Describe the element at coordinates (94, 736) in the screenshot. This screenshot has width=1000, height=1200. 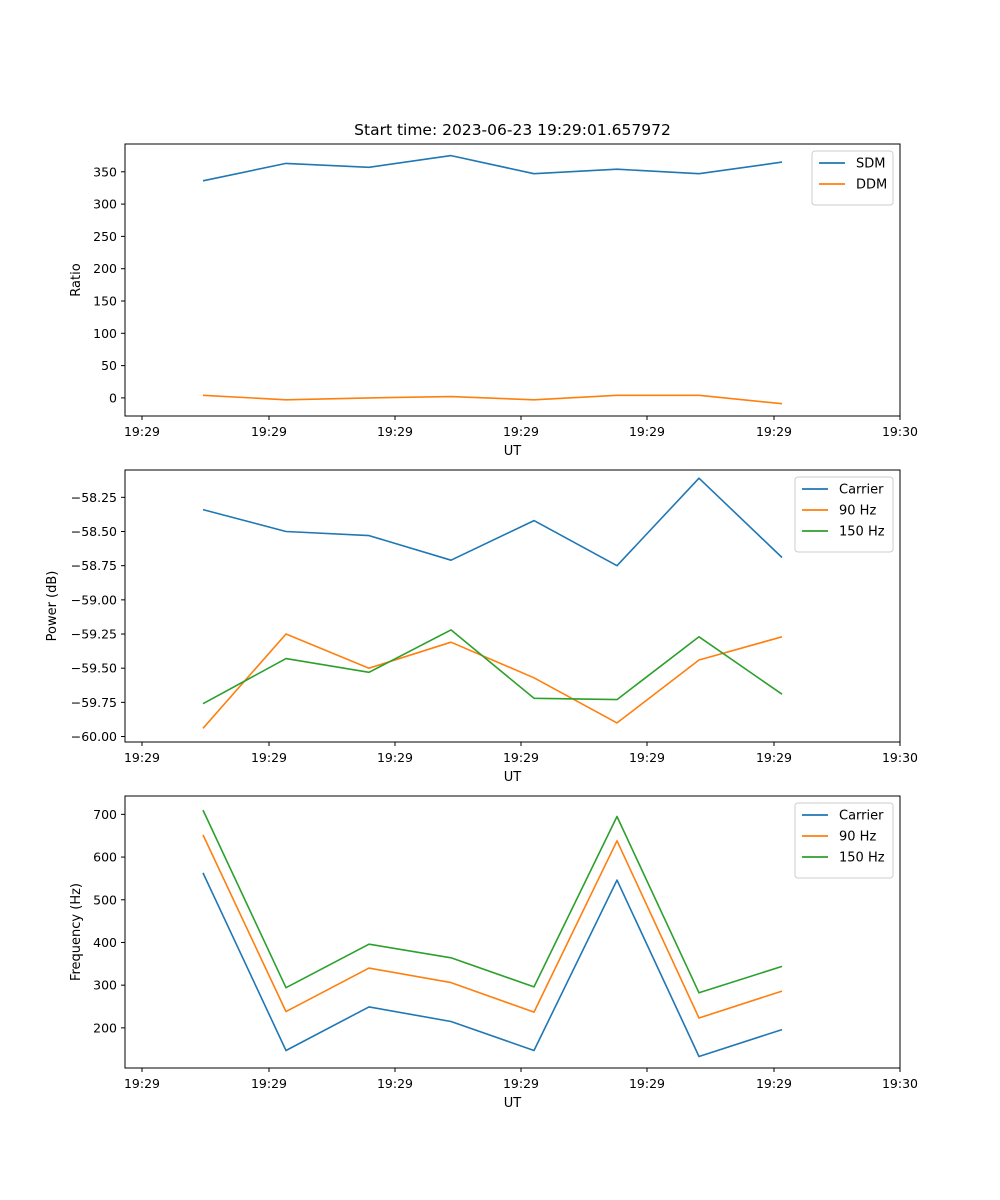
I see `y-tick-label: −60.00` at that location.